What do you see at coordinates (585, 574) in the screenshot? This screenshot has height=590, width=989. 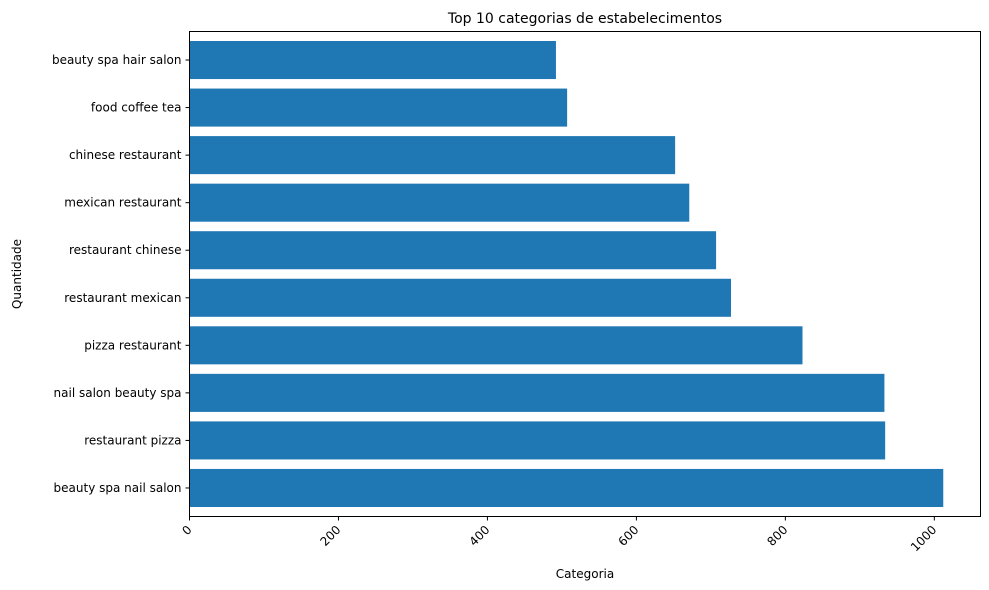 I see `x-axis-label: Categoria` at bounding box center [585, 574].